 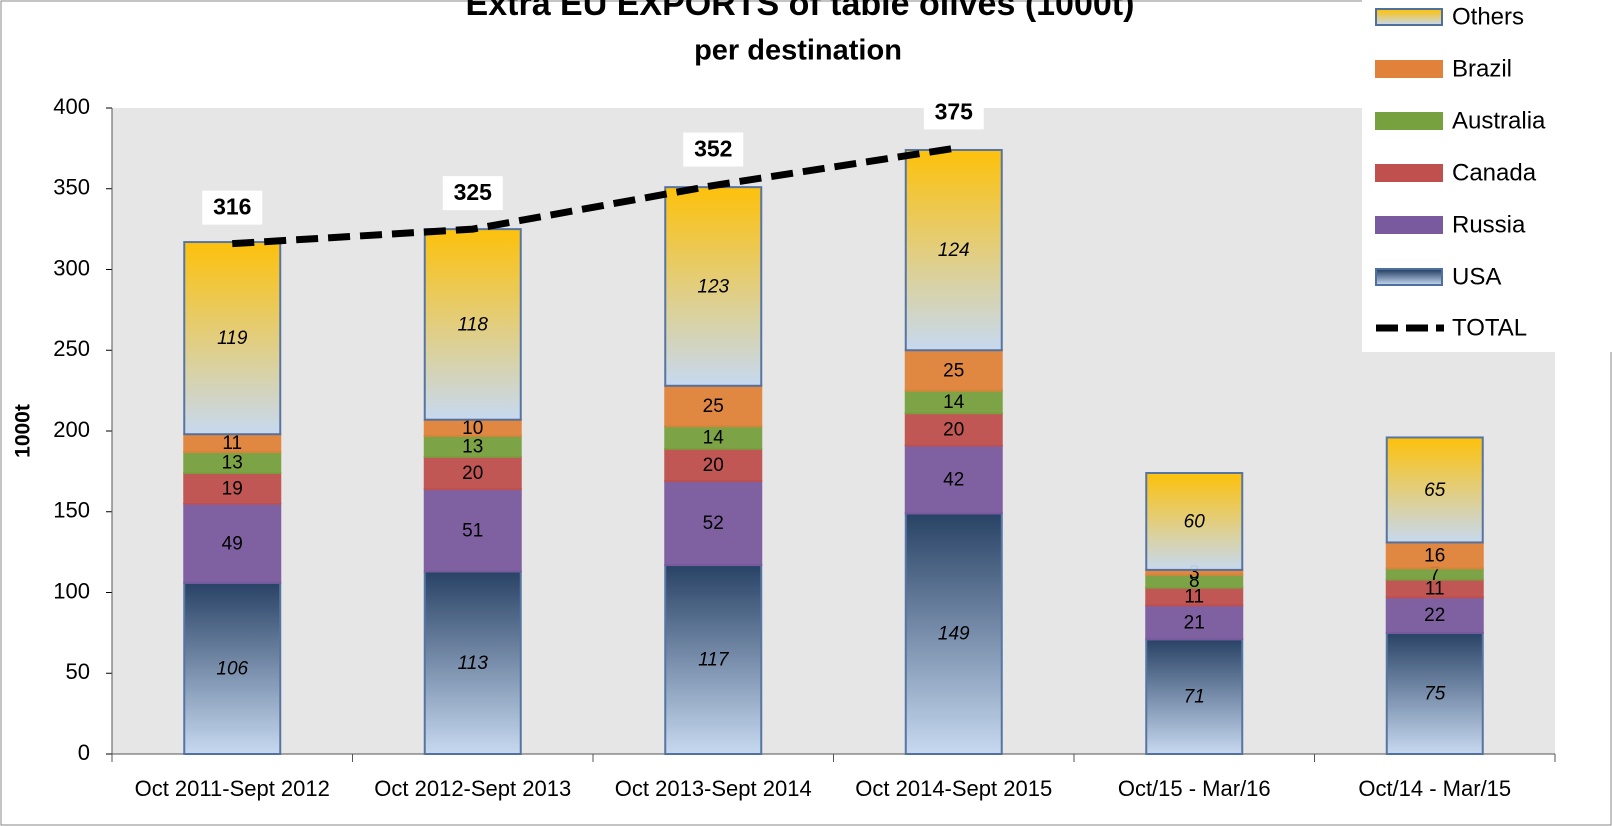 What do you see at coordinates (1194, 788) in the screenshot?
I see `x-tick-label: Oct/15 - Mar/16` at bounding box center [1194, 788].